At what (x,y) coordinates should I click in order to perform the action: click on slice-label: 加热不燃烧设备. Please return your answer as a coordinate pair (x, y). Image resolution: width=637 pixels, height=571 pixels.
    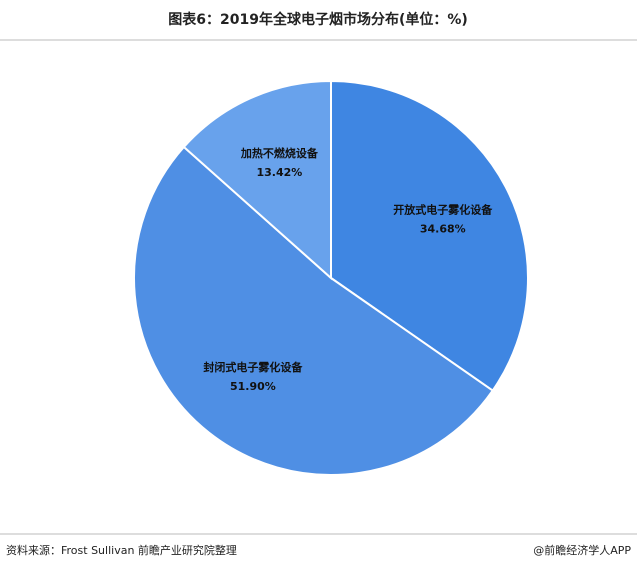
    Looking at the image, I should click on (279, 153).